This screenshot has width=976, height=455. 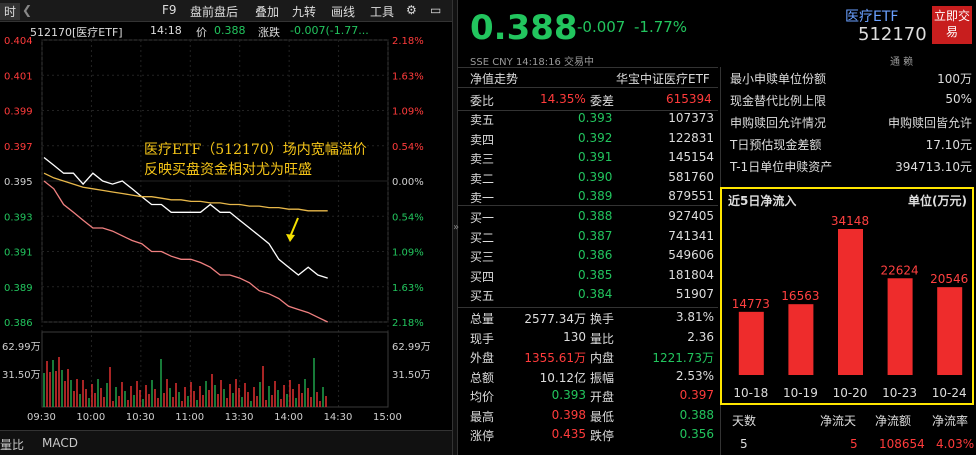 I want to click on volume-tick-label: 62.99万, so click(x=21, y=347).